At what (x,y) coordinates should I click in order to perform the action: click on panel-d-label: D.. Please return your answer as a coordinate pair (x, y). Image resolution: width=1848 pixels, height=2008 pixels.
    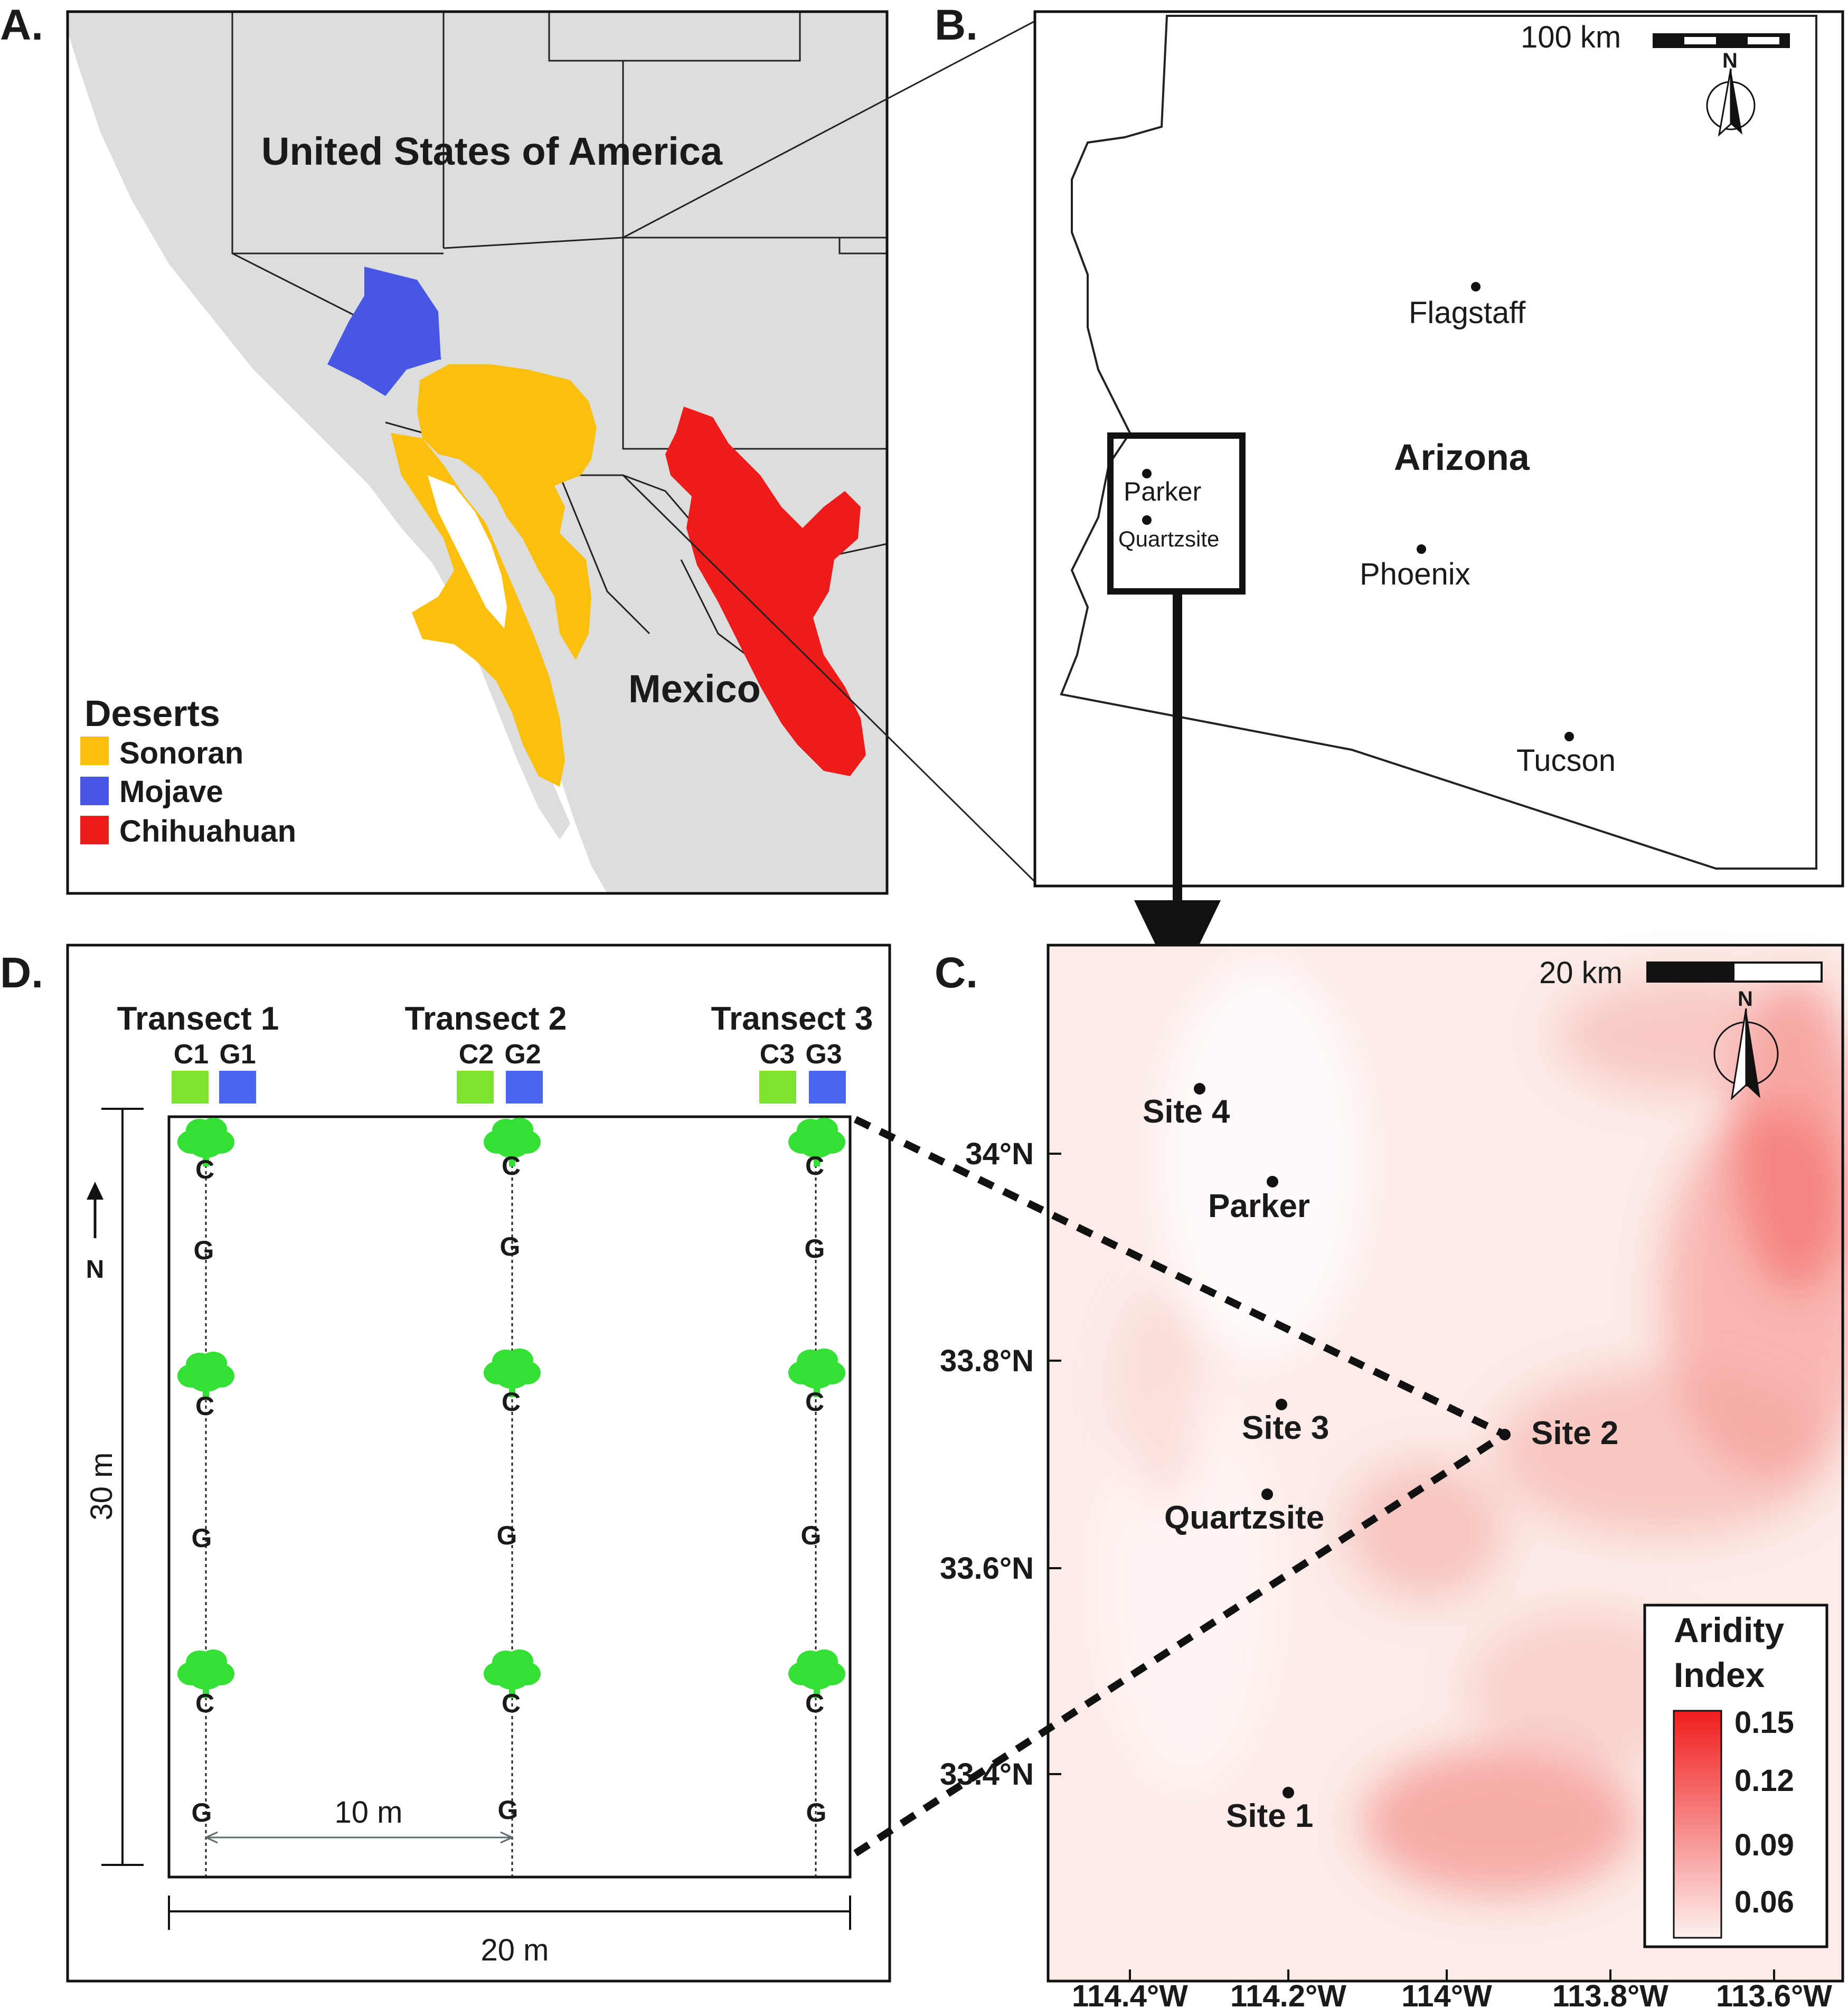
    Looking at the image, I should click on (21, 973).